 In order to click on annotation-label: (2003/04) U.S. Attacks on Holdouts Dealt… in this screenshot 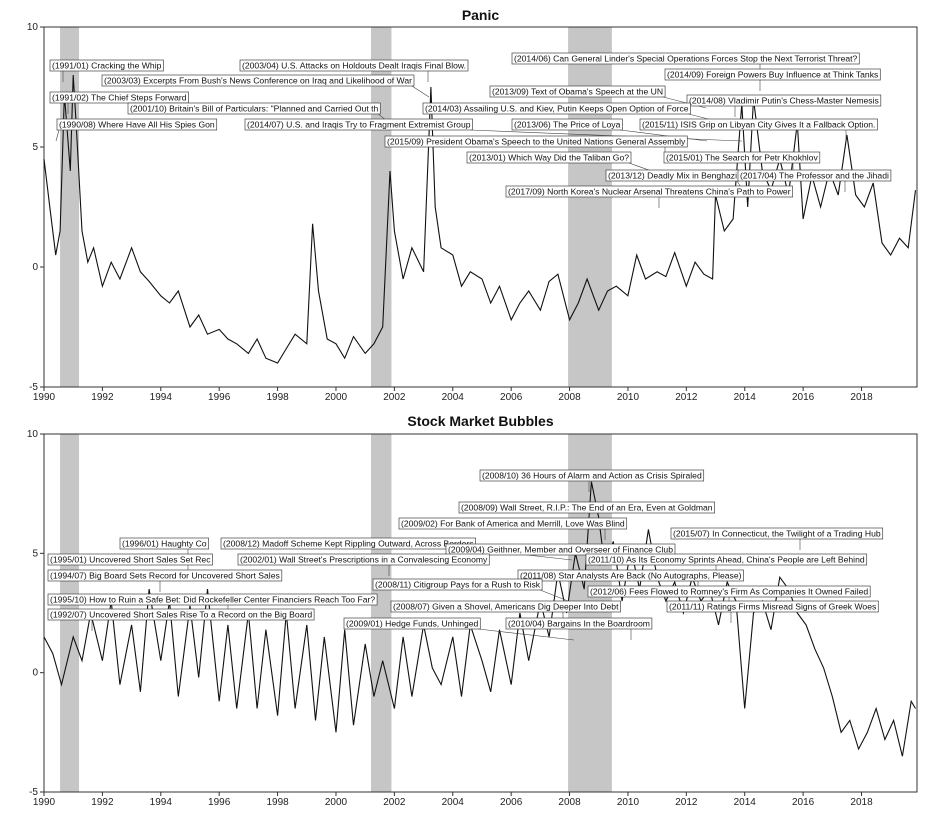, I will do `click(354, 65)`.